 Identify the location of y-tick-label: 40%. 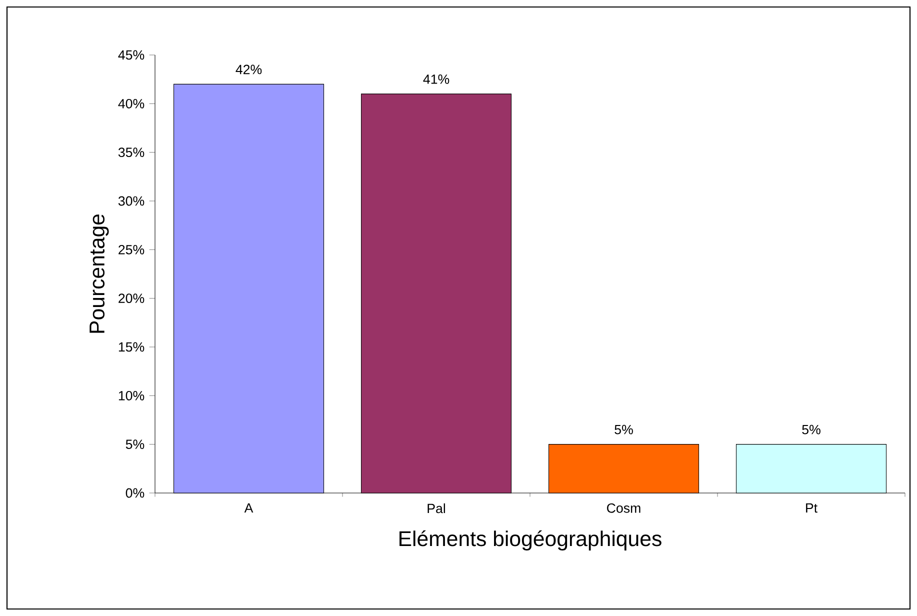
(131, 103).